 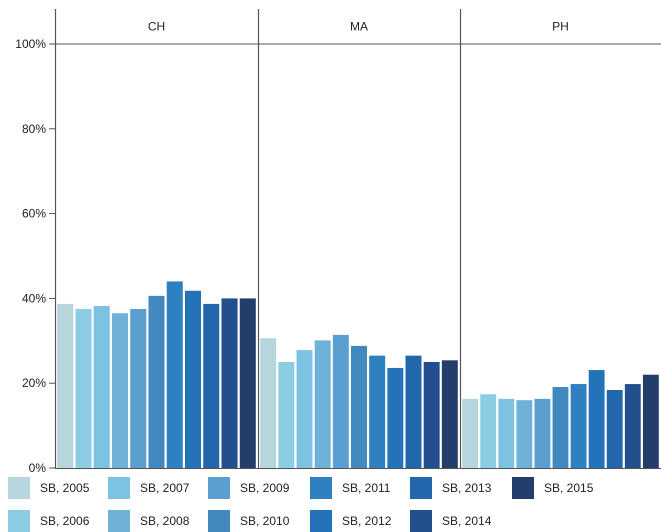 I want to click on legend-item: SB, 2013, so click(x=450, y=488).